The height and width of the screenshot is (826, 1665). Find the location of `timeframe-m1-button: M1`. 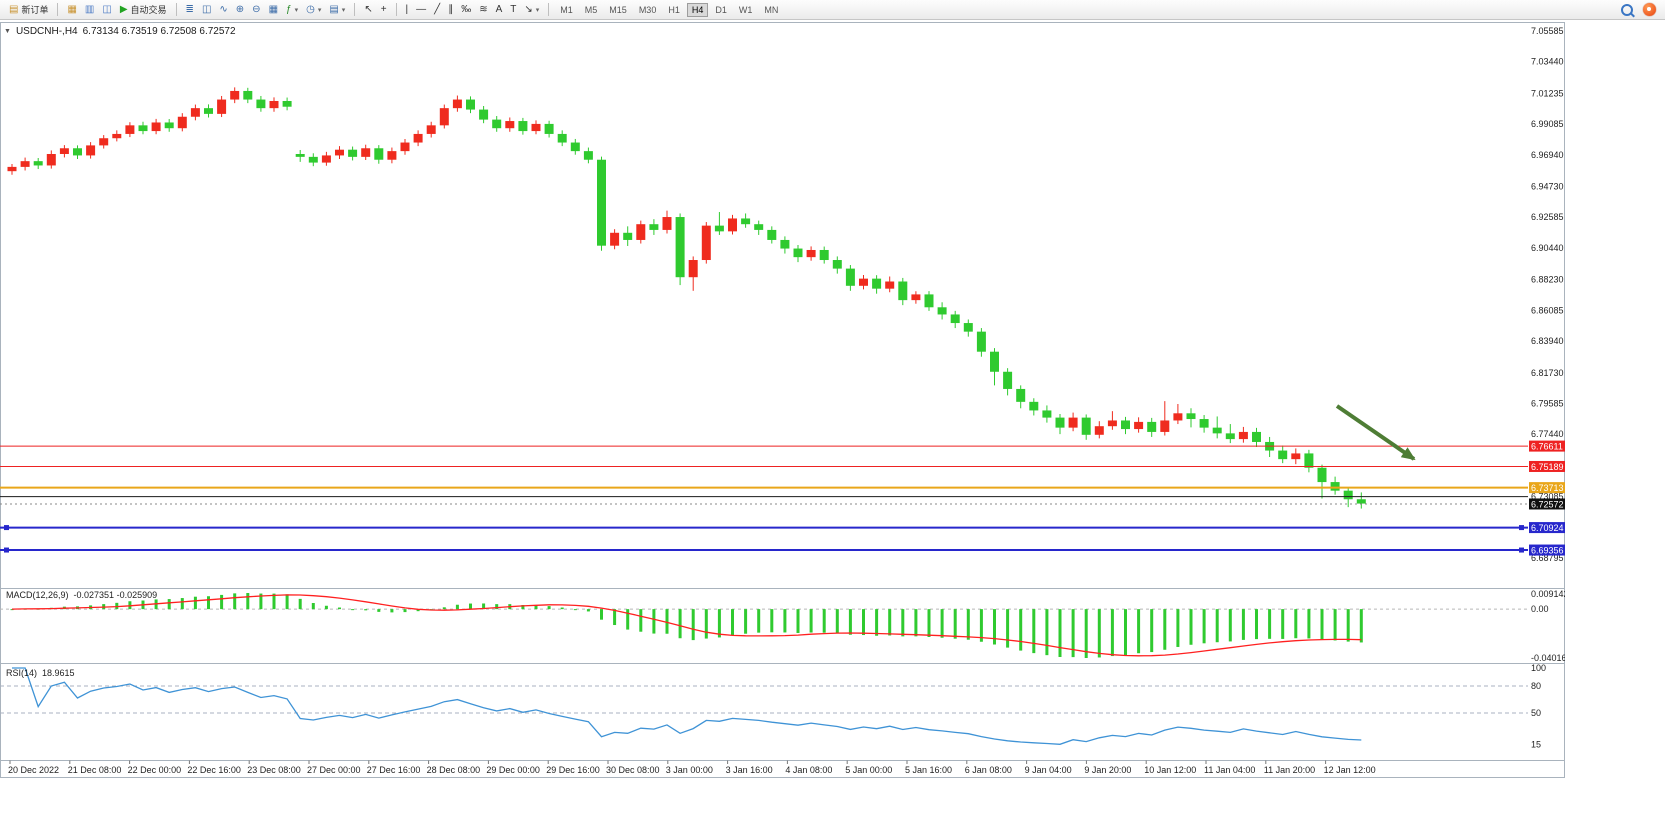

timeframe-m1-button: M1 is located at coordinates (566, 9).